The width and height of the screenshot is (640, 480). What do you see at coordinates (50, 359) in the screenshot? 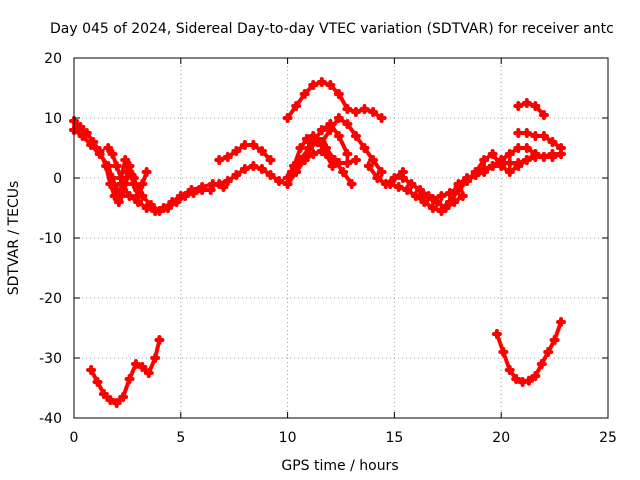
I see `y-tick-label: -30` at bounding box center [50, 359].